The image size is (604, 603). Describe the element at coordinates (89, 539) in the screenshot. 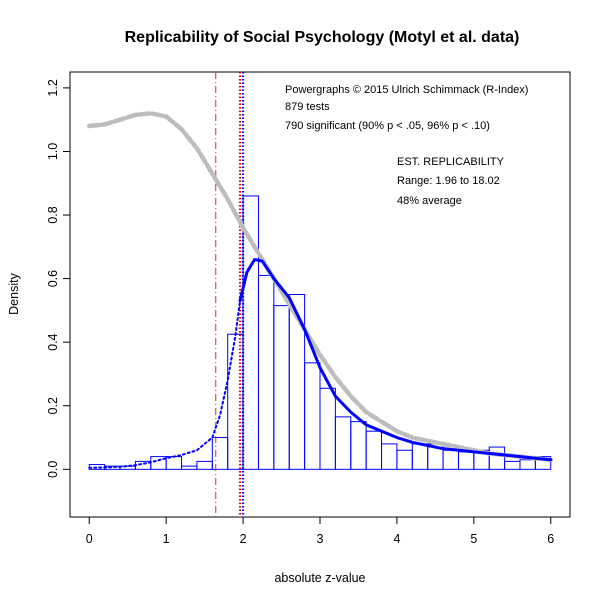

I see `x-tick-label: 0` at that location.